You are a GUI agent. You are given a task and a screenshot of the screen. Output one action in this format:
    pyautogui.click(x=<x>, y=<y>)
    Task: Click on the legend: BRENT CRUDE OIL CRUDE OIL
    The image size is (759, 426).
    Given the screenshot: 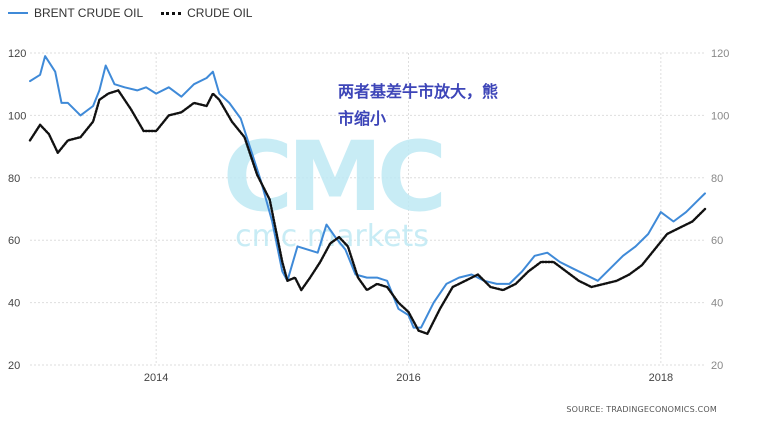 What is the action you would take?
    pyautogui.click(x=139, y=13)
    